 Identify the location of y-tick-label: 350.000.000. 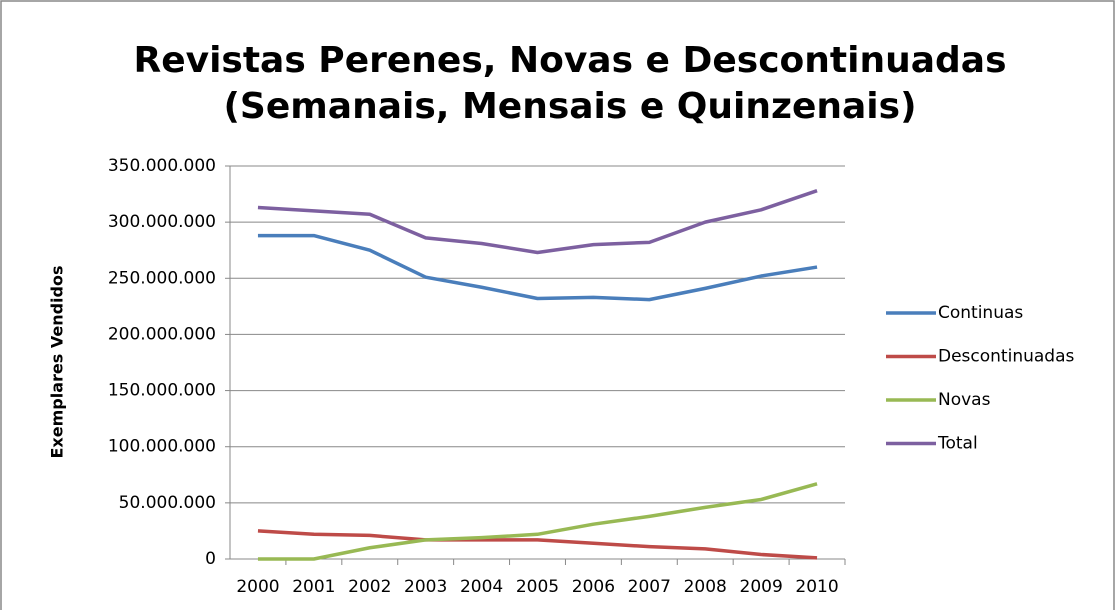
(162, 166).